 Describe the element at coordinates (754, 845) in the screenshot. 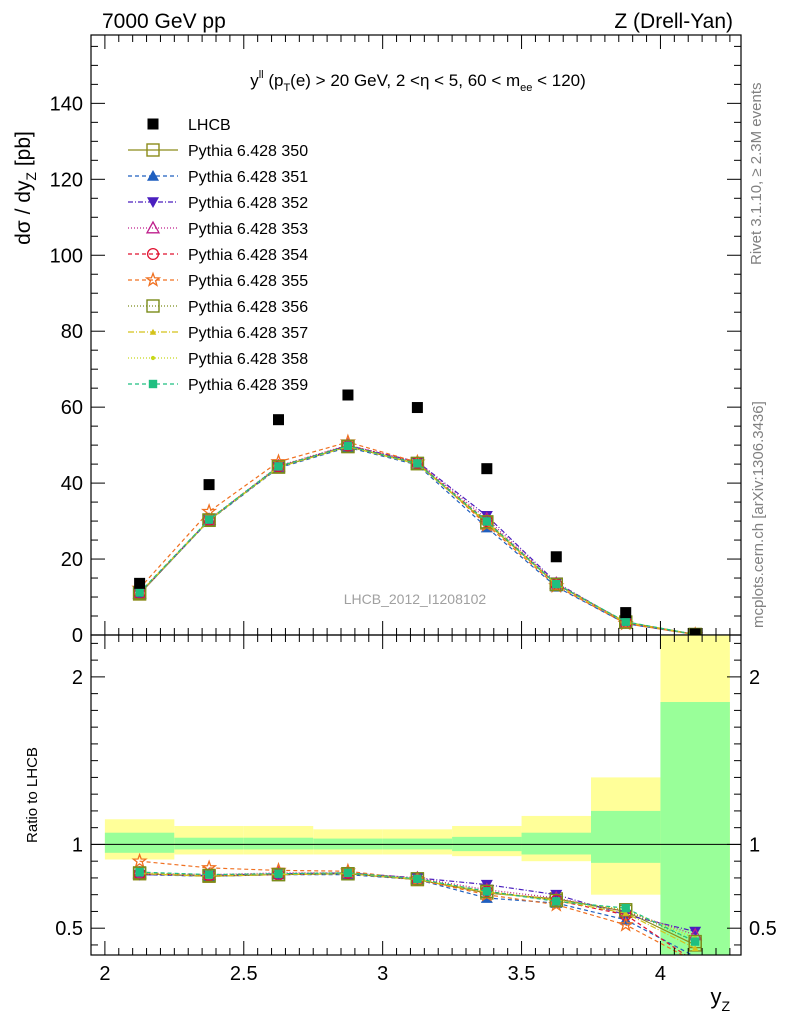

I see `ratio-ytick-label-right: 1` at that location.